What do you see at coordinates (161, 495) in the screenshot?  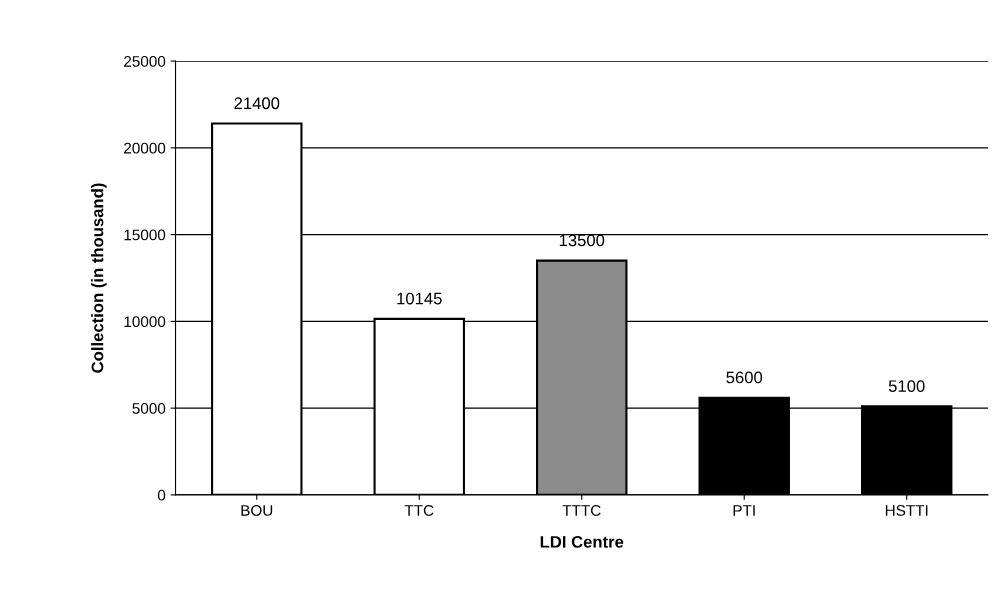 I see `y-tick-label: 0` at bounding box center [161, 495].